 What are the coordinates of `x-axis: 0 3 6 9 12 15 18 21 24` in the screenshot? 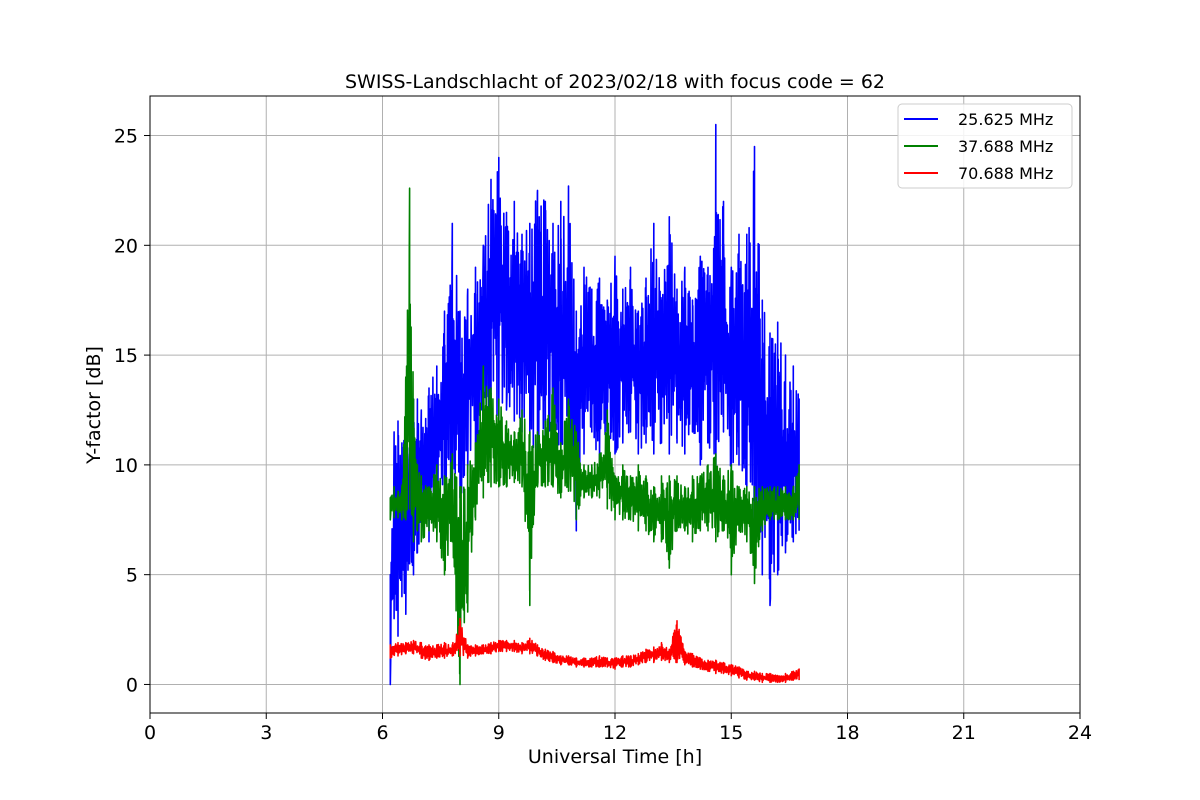 It's located at (618, 728).